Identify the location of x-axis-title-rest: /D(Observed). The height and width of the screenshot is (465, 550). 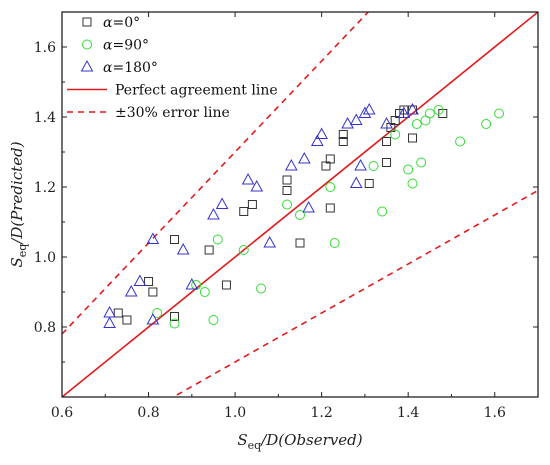
(311, 440).